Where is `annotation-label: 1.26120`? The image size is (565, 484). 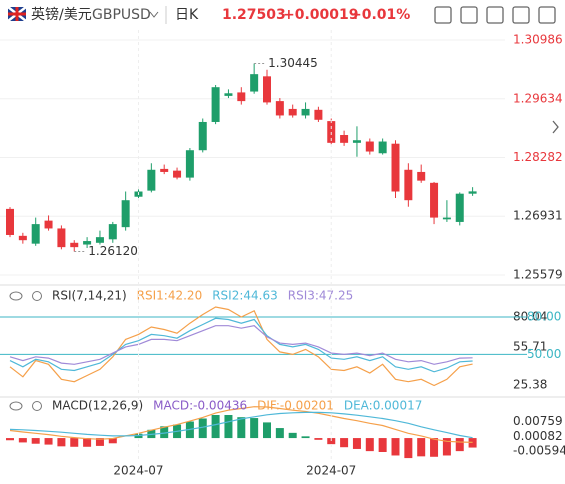 annotation-label: 1.26120 is located at coordinates (113, 251).